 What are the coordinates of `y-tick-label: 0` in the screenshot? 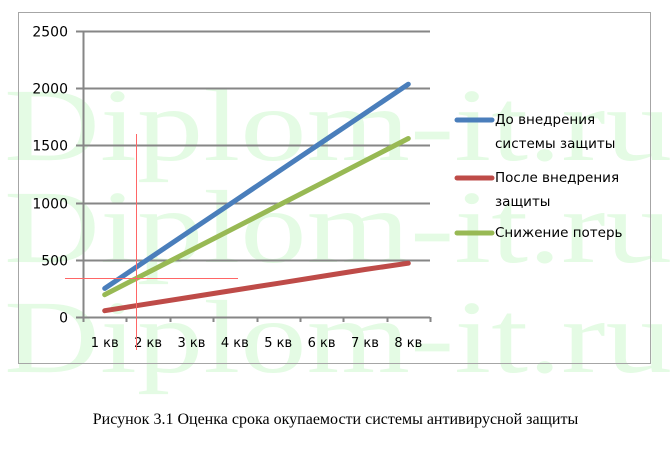 It's located at (63, 319).